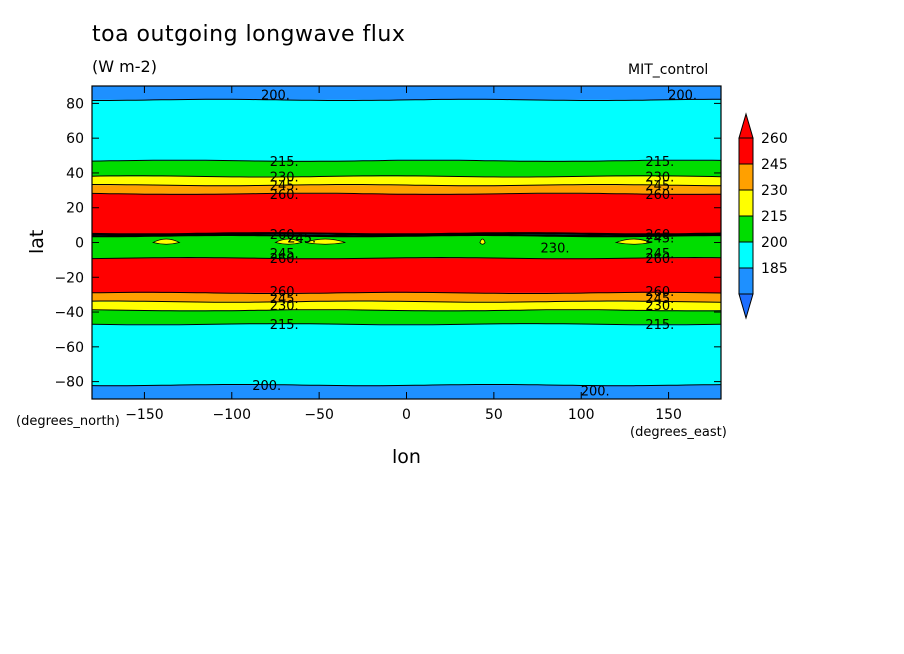 This screenshot has height=654, width=904. Describe the element at coordinates (746, 306) in the screenshot. I see `colorbar-under-arrow` at that location.